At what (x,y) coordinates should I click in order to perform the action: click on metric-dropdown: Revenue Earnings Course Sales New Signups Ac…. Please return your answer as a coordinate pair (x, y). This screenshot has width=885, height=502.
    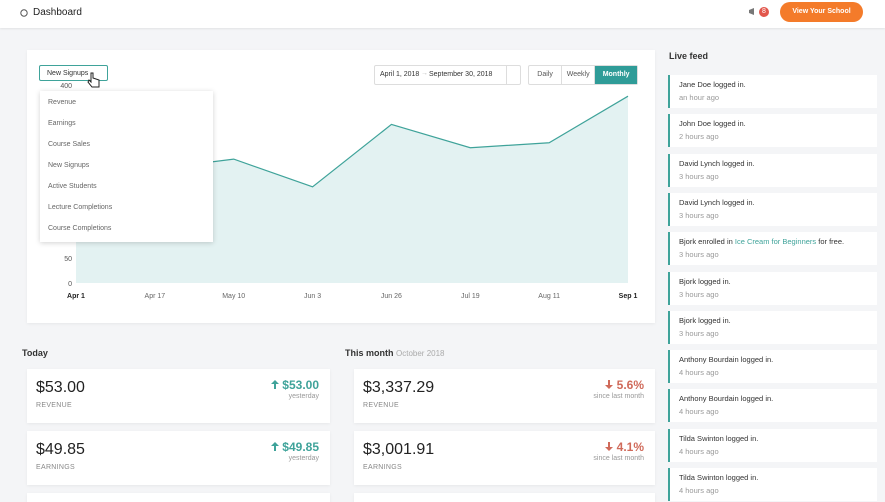
    Looking at the image, I should click on (126, 166).